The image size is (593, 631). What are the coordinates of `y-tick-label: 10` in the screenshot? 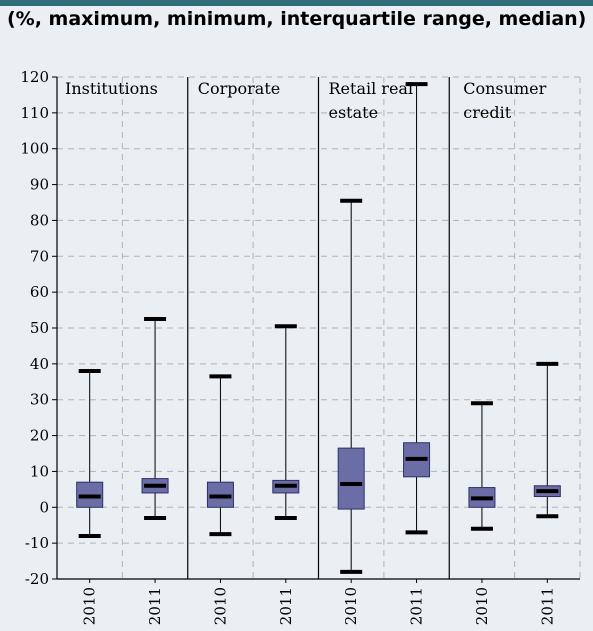 It's located at (39, 471).